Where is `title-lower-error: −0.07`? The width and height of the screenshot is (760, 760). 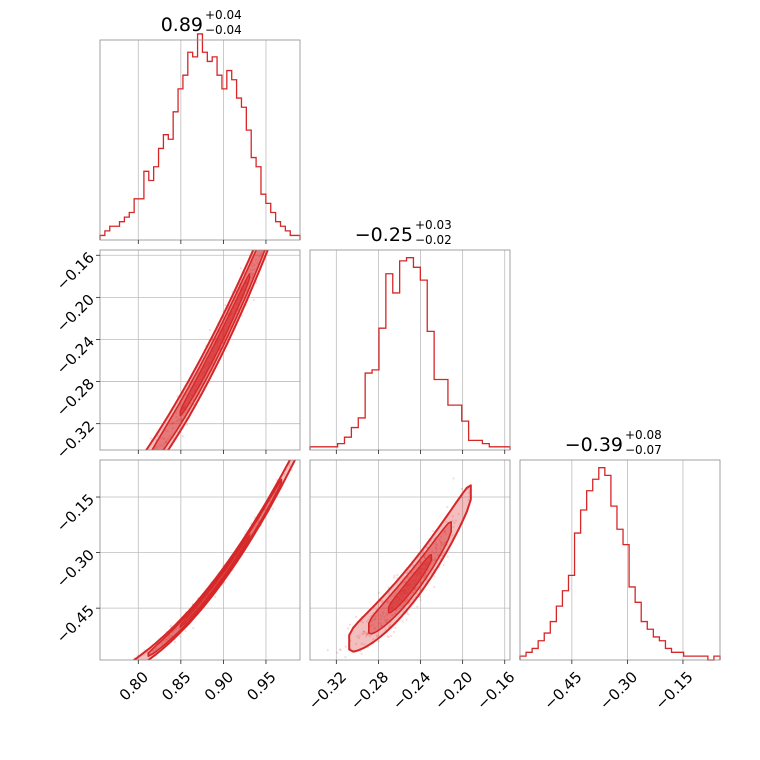
title-lower-error: −0.07 is located at coordinates (643, 450).